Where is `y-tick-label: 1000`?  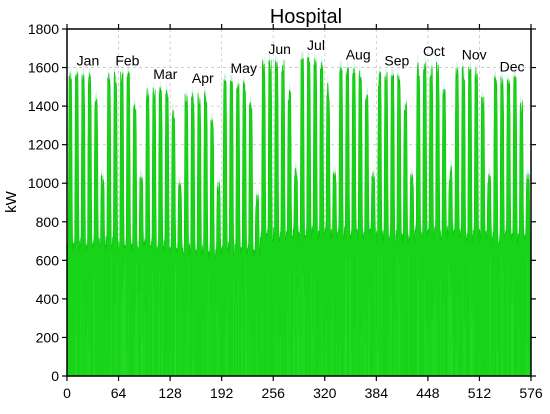
y-tick-label: 1000 is located at coordinates (43, 183).